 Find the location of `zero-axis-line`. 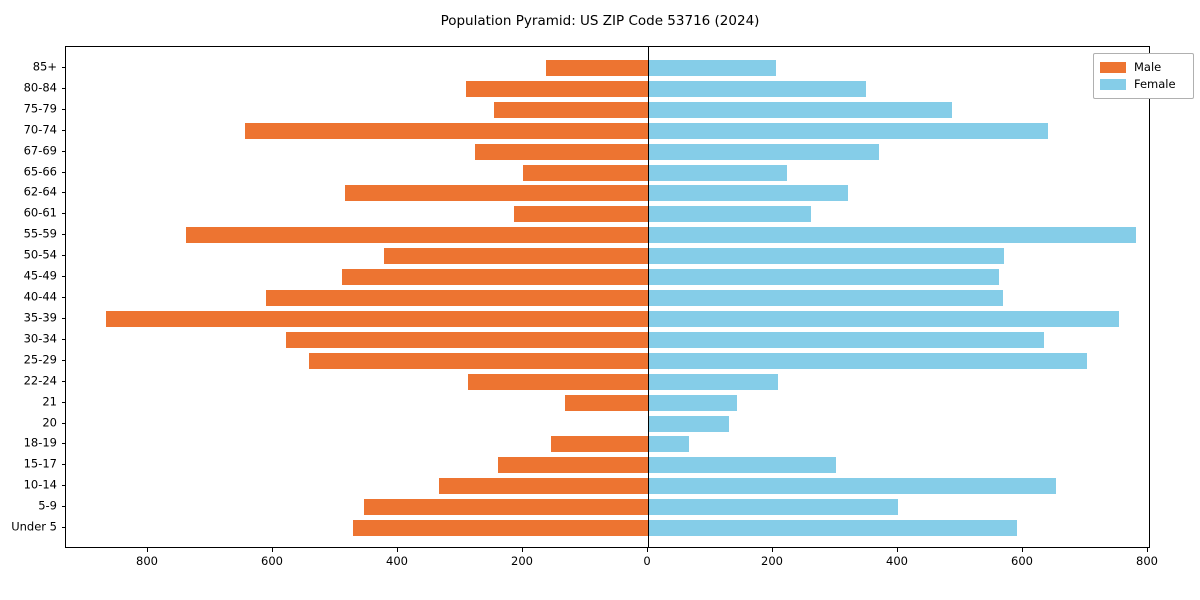

zero-axis-line is located at coordinates (649, 297).